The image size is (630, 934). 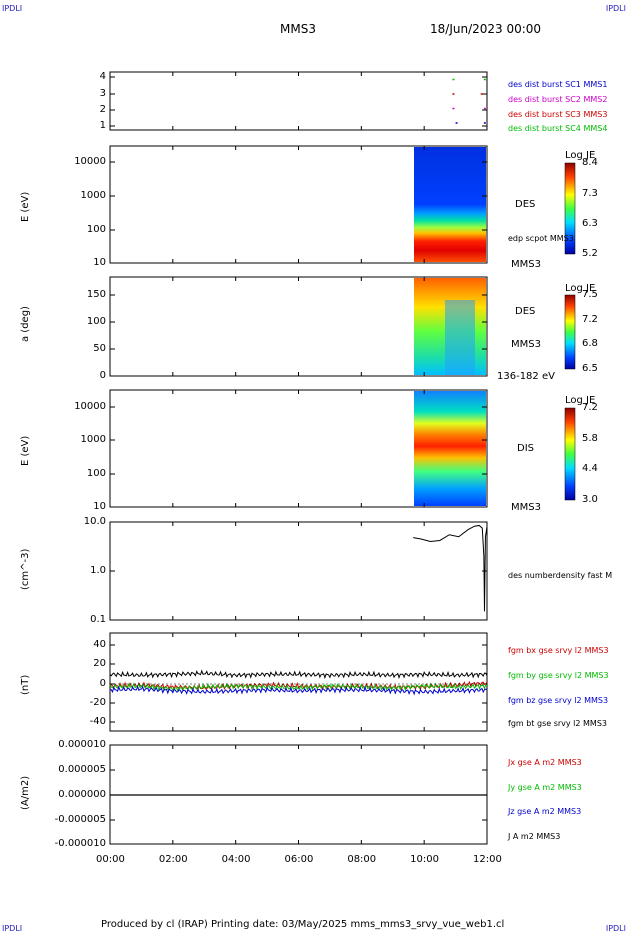 I want to click on des-pitch-colorbar, so click(x=570, y=332).